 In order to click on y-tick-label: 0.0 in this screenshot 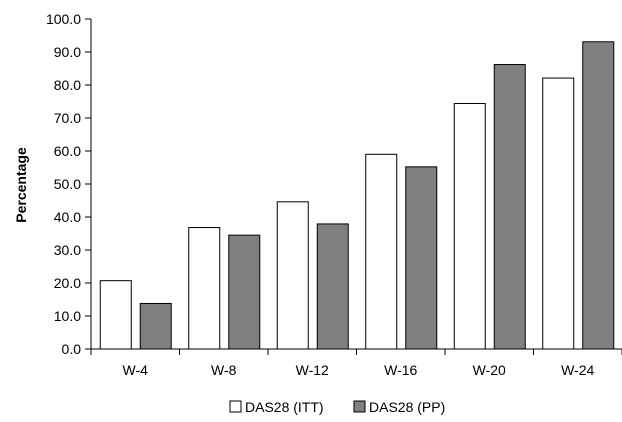, I will do `click(72, 349)`.